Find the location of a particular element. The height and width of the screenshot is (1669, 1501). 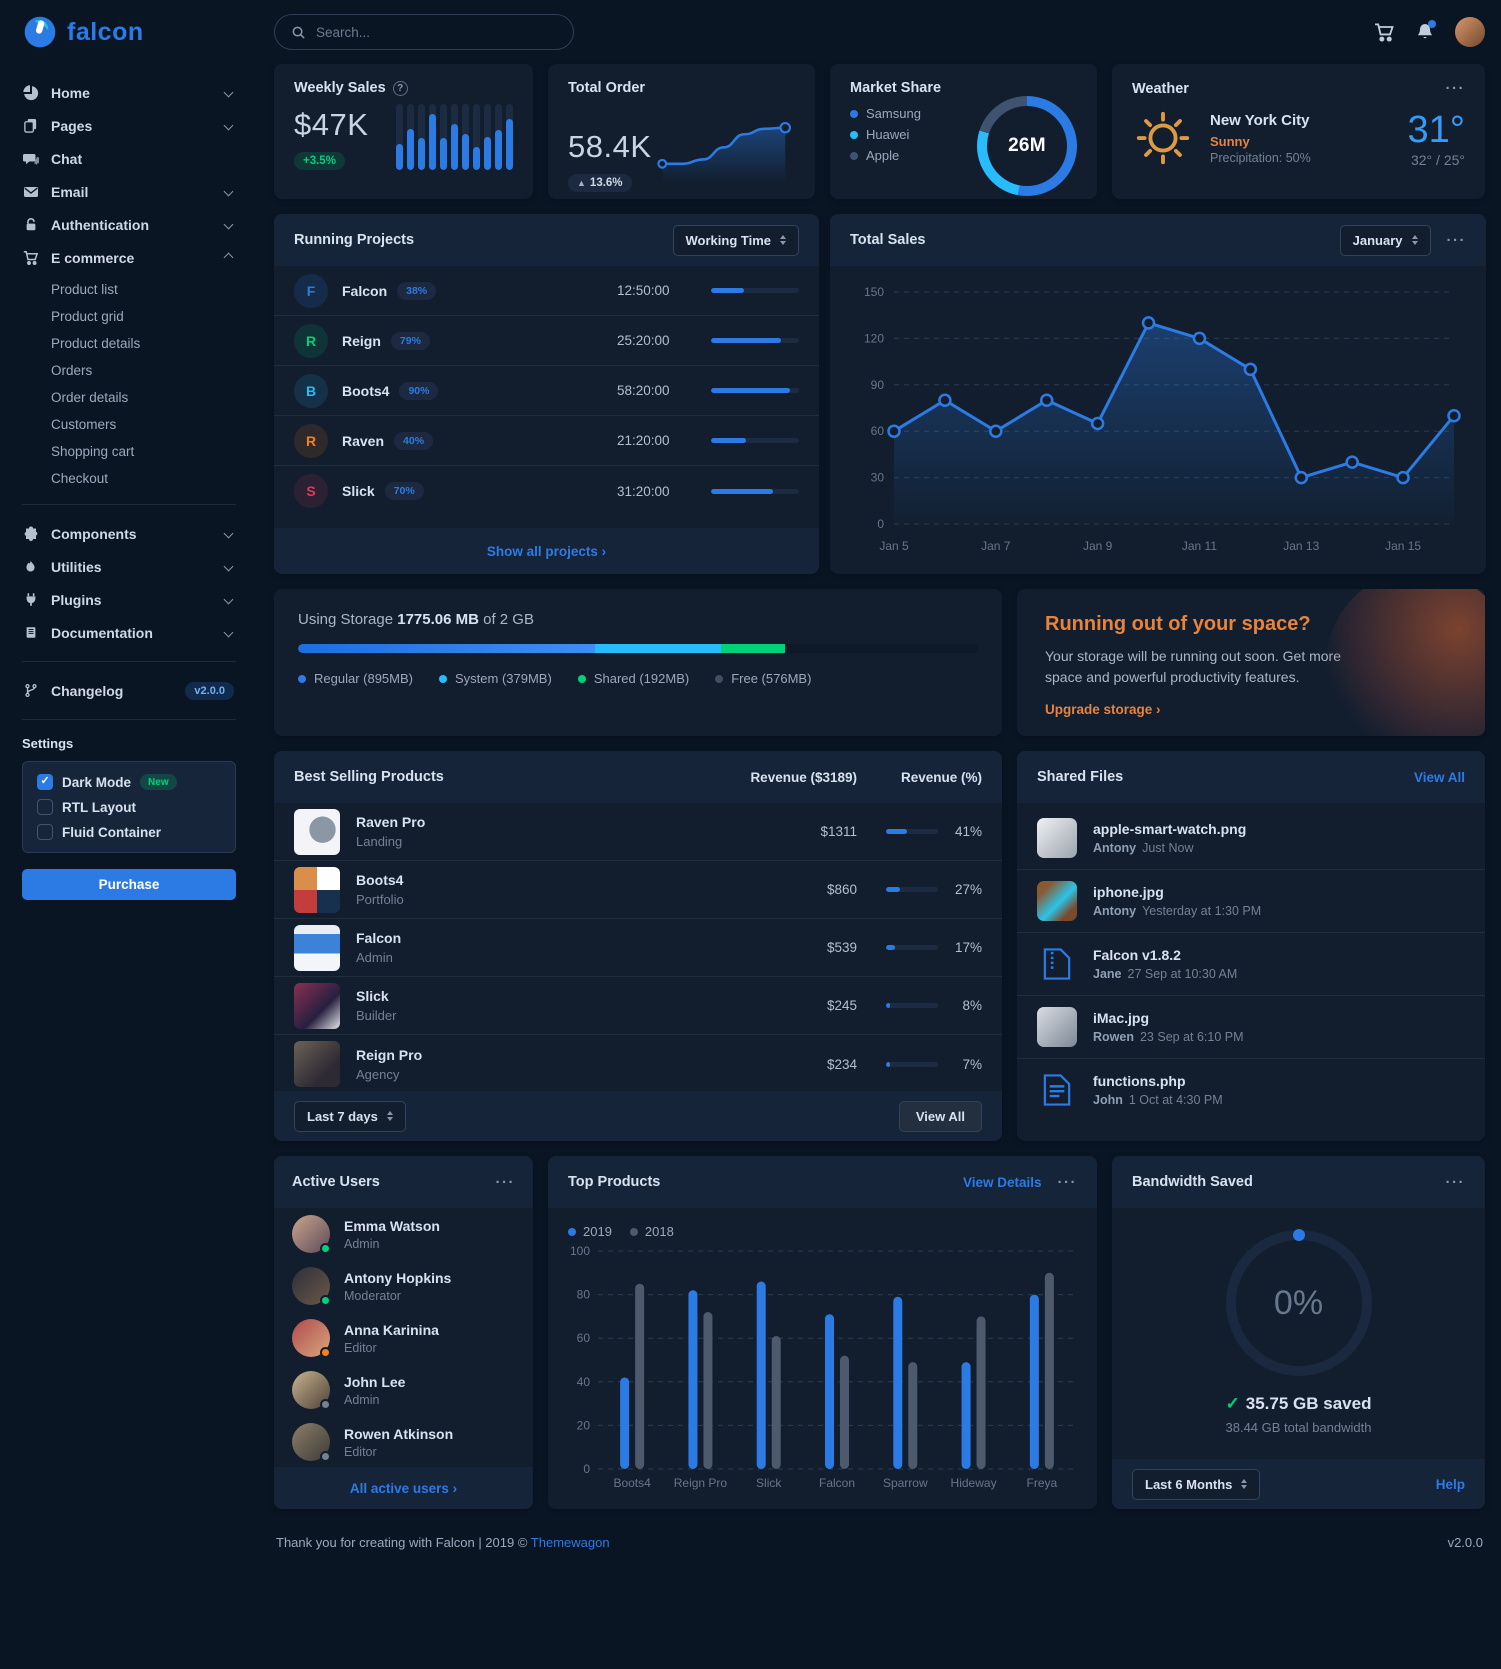

project-row: F Falcon 38% 12:50:00 is located at coordinates (546, 291).